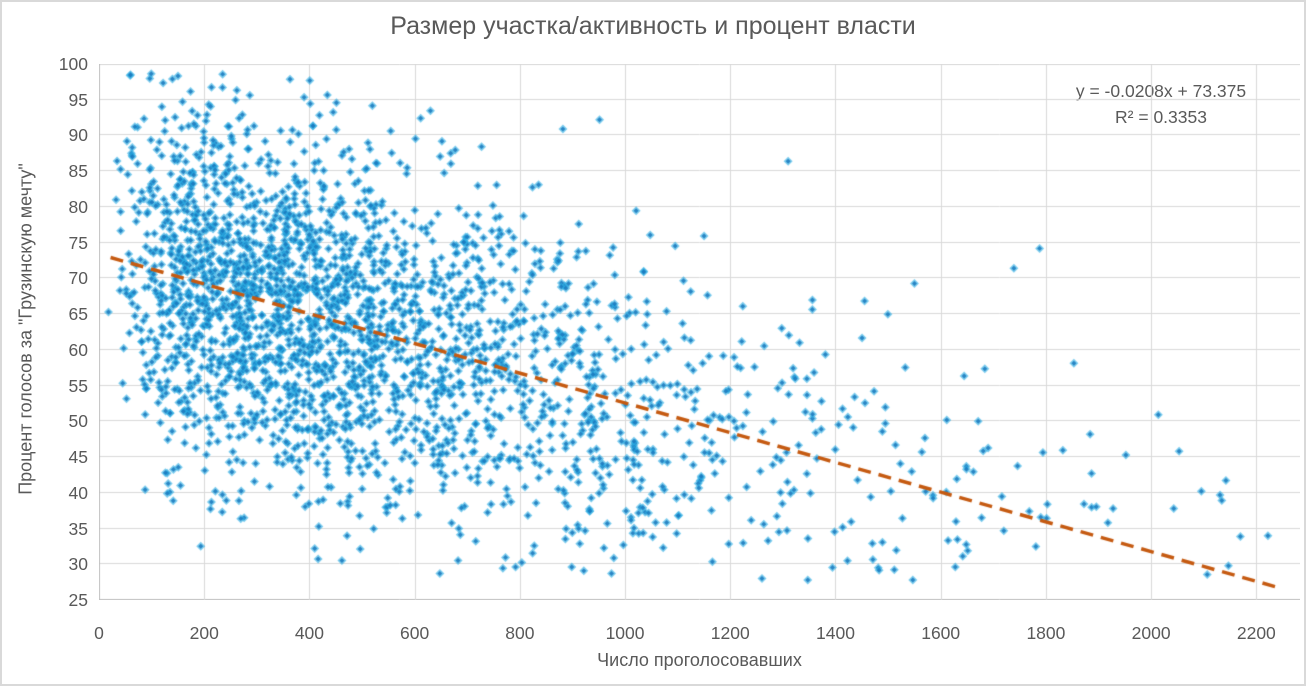  What do you see at coordinates (1151, 633) in the screenshot?
I see `x-tick-label: 2000` at bounding box center [1151, 633].